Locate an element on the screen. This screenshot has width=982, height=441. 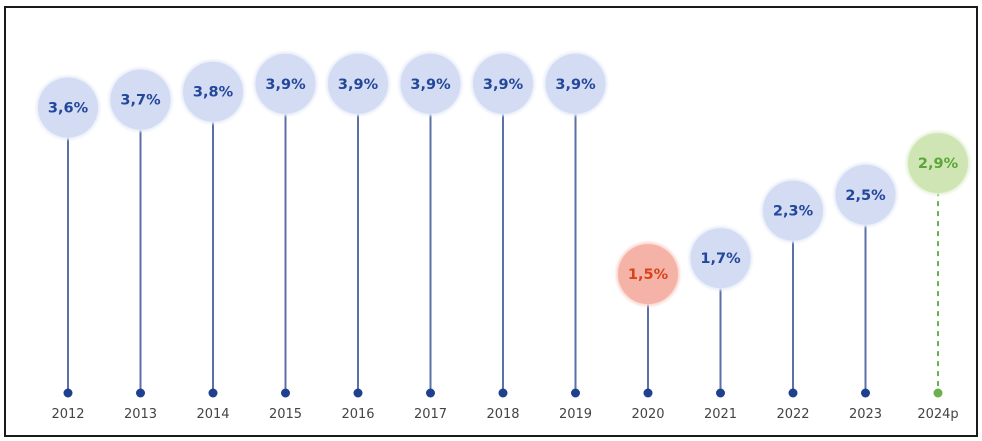
value-label-2017: 3,9% is located at coordinates (430, 85).